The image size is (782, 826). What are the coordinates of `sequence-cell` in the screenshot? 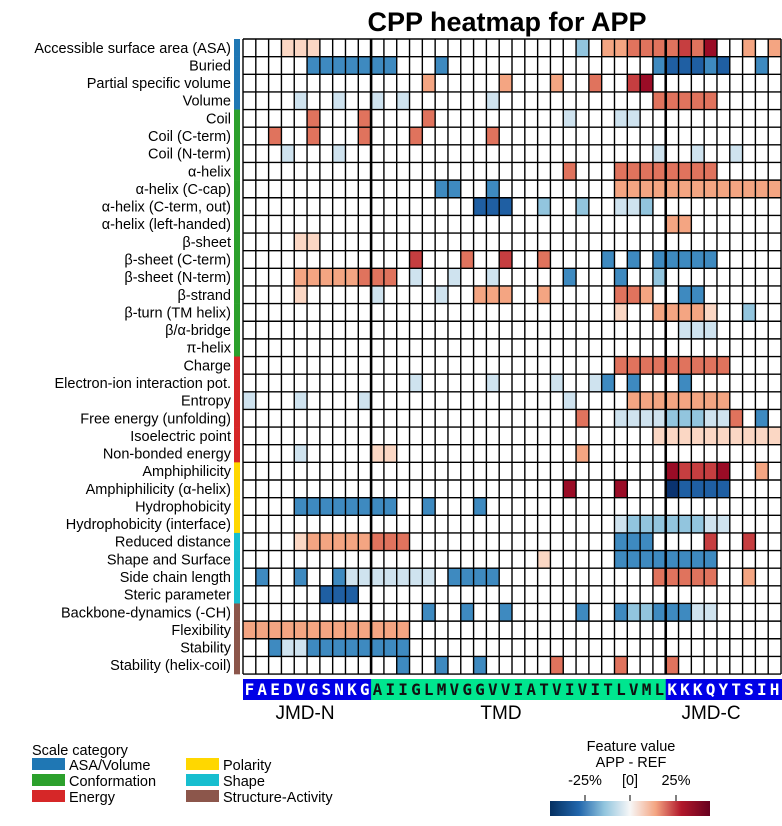 It's located at (519, 689).